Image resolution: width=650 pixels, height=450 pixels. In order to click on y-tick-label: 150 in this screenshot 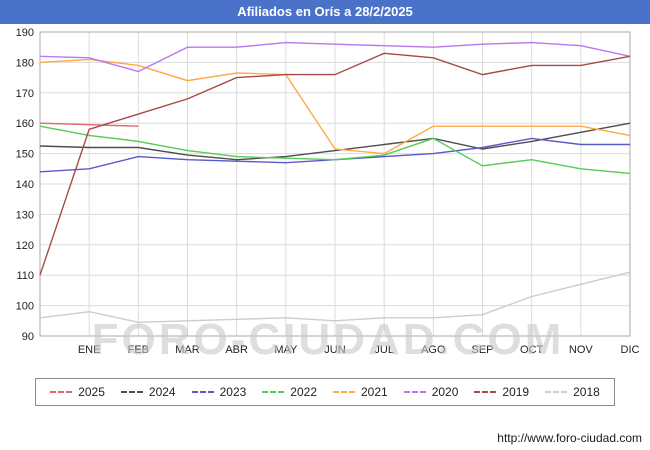, I will do `click(25, 155)`.